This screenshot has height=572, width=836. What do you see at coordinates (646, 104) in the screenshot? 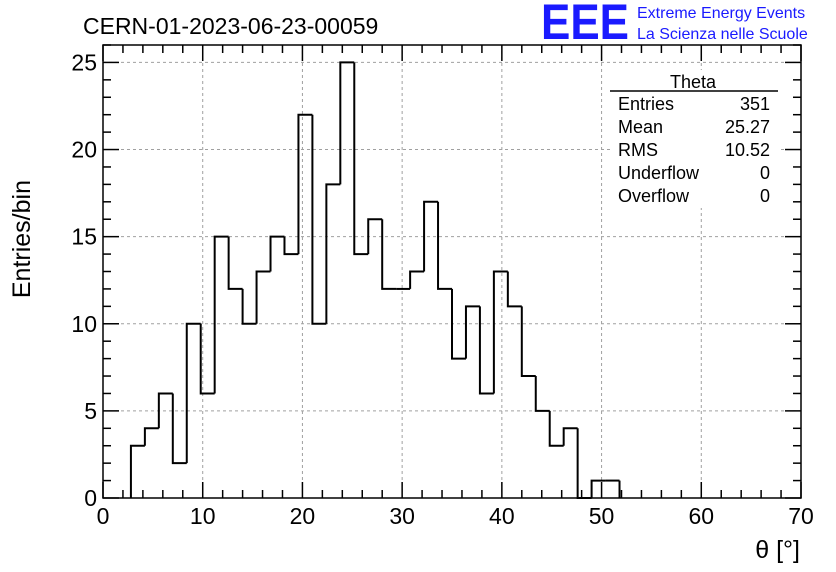
I see `stats-label: Entries` at bounding box center [646, 104].